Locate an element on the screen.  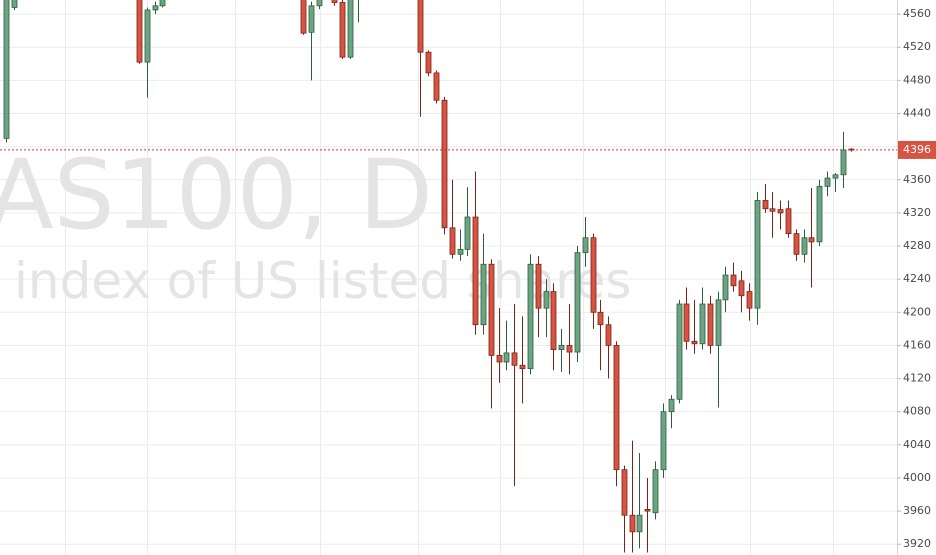
last-price-badge is located at coordinates (917, 149).